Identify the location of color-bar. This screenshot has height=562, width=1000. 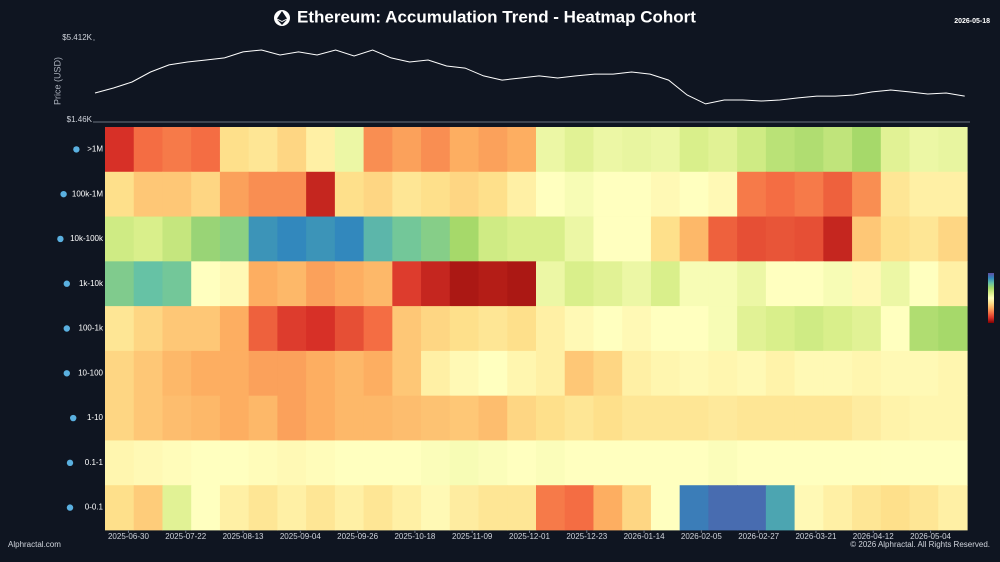
(991, 298).